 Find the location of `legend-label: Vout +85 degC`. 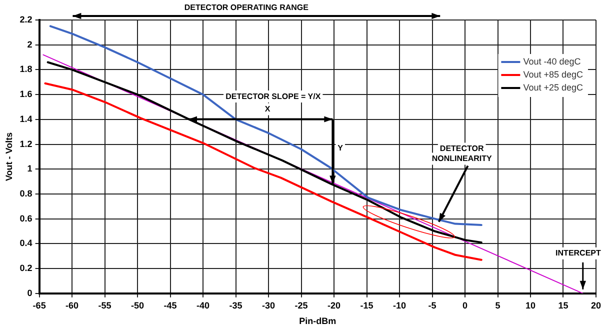

legend-label: Vout +85 degC is located at coordinates (553, 74).